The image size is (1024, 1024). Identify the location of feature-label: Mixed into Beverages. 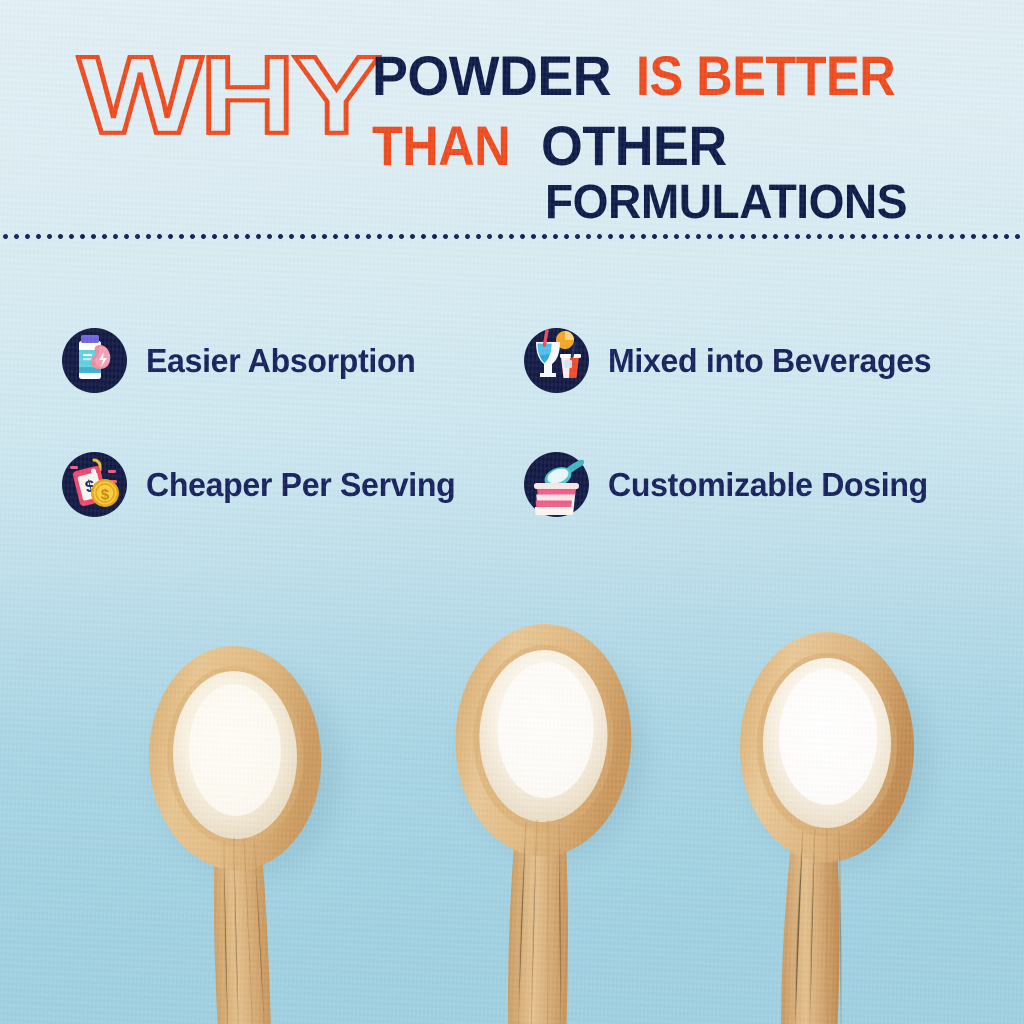
(770, 360).